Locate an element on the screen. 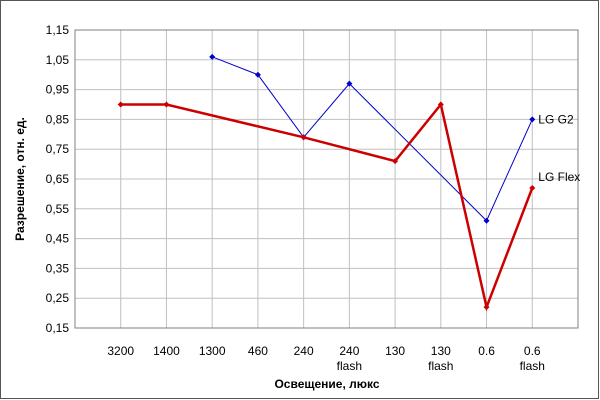 Image resolution: width=600 pixels, height=400 pixels. y-tick-label: 0,35 is located at coordinates (58, 268).